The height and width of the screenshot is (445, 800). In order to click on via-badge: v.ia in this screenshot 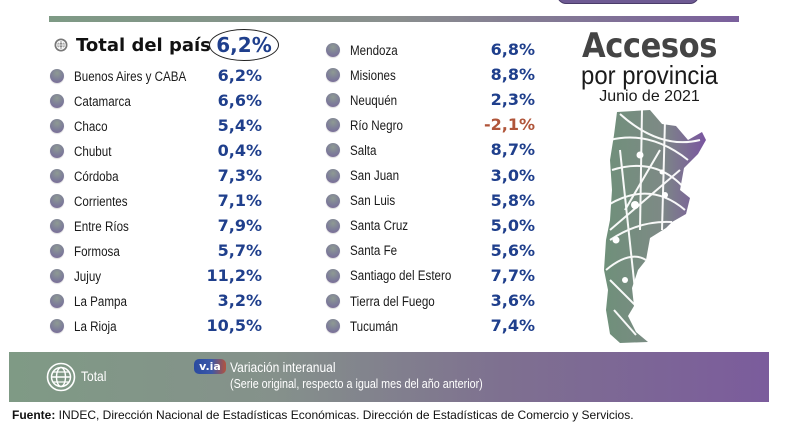, I will do `click(210, 366)`.